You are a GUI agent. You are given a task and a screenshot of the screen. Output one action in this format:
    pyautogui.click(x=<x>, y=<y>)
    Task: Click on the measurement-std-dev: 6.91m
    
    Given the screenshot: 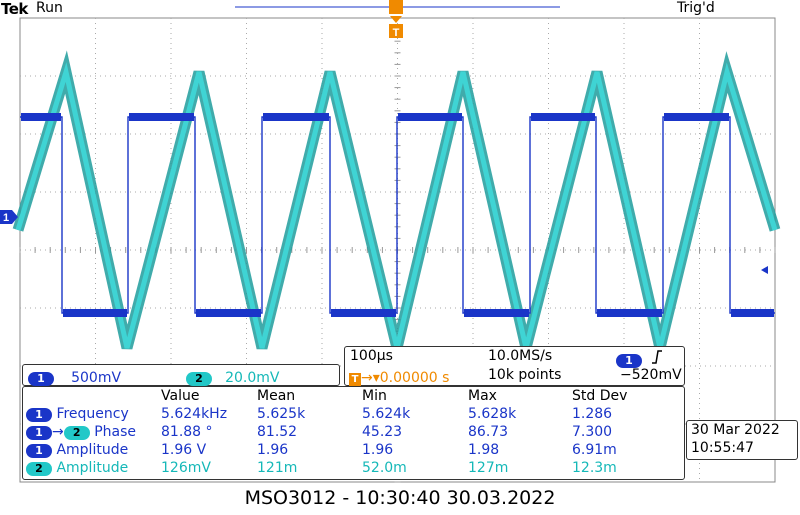 What is the action you would take?
    pyautogui.click(x=594, y=450)
    